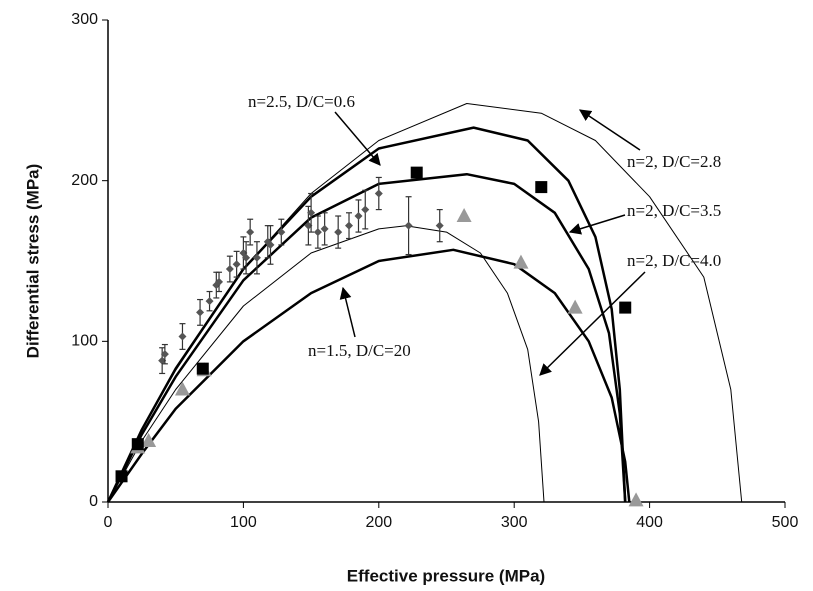  What do you see at coordinates (301, 101) in the screenshot?
I see `annotation: n=2.5, D/C=0.6` at bounding box center [301, 101].